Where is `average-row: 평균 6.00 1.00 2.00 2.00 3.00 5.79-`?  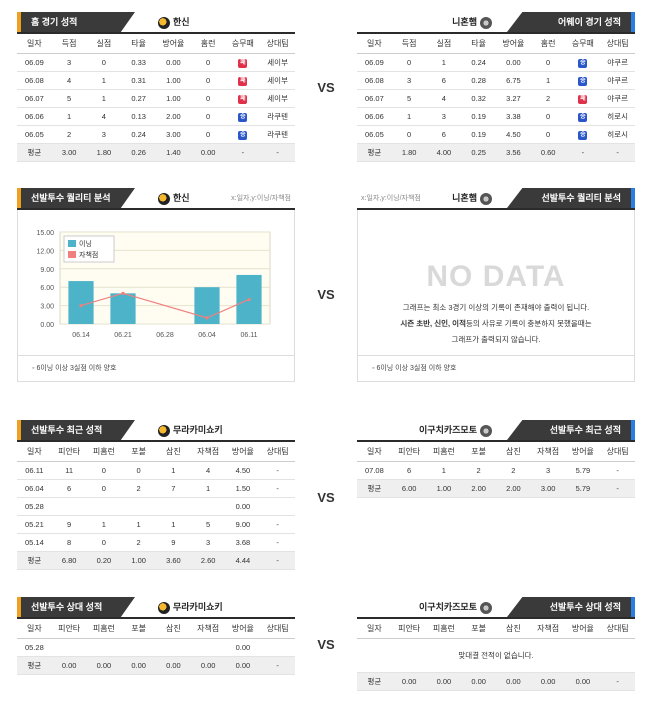 average-row: 평균 6.00 1.00 2.00 2.00 3.00 5.79- is located at coordinates (496, 488).